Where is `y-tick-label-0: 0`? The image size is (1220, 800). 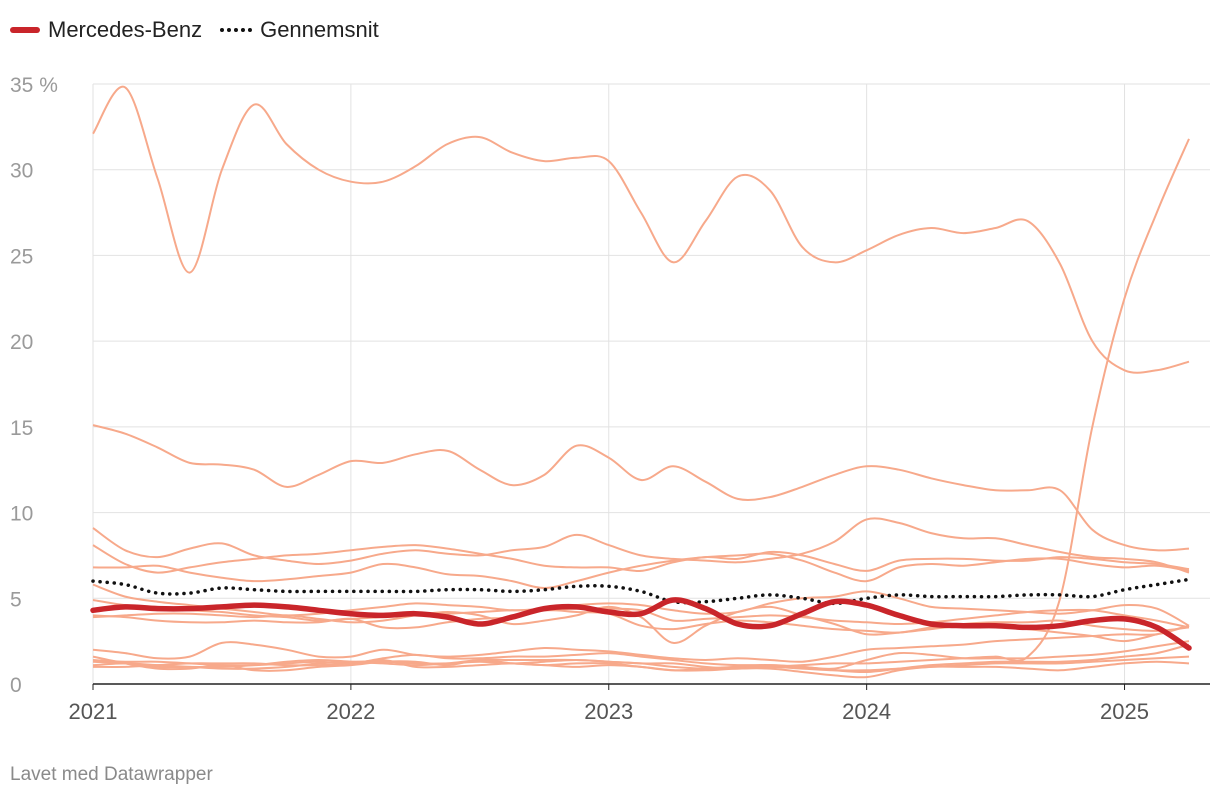 y-tick-label-0: 0 is located at coordinates (16, 685).